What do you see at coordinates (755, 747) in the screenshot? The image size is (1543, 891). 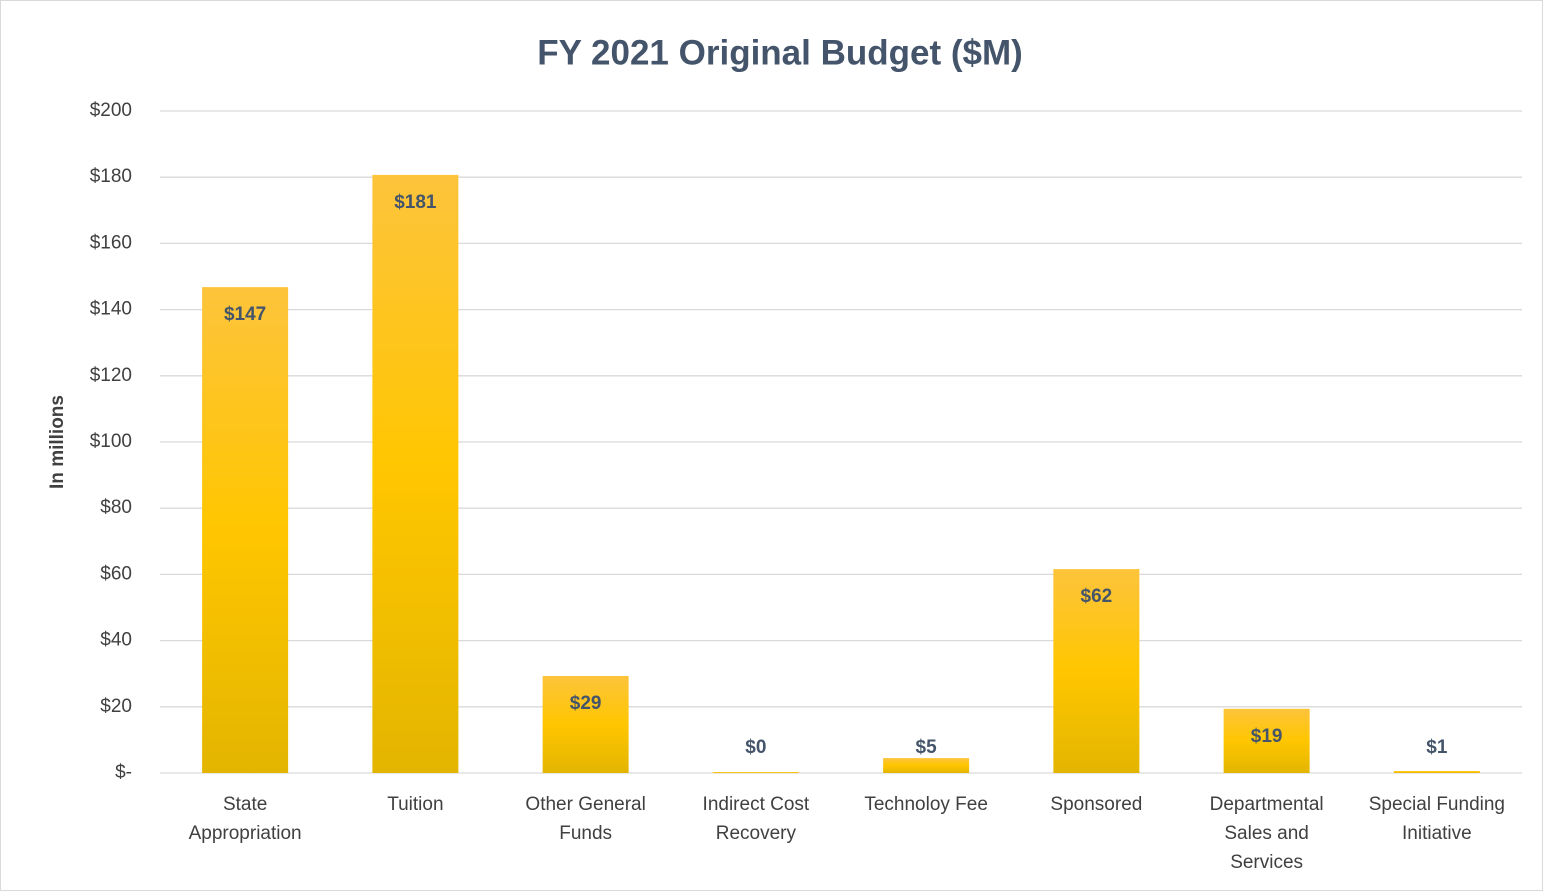 I see `data-label: $0` at bounding box center [755, 747].